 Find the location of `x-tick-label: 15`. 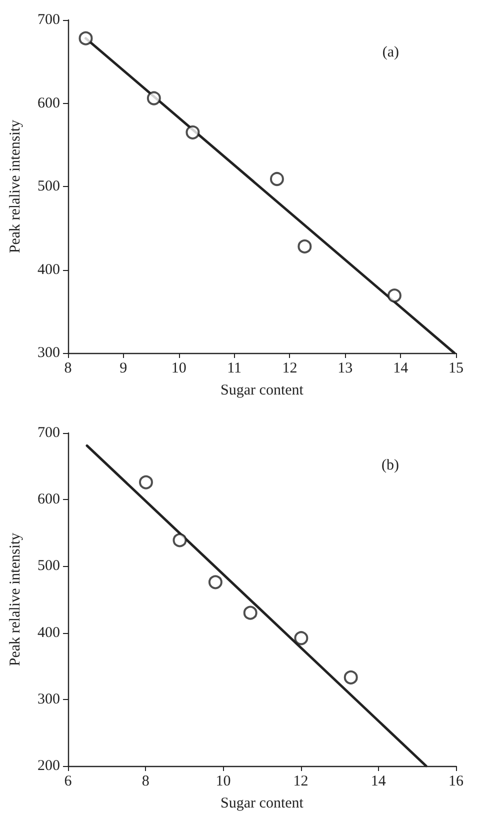

x-tick-label: 15 is located at coordinates (456, 368).